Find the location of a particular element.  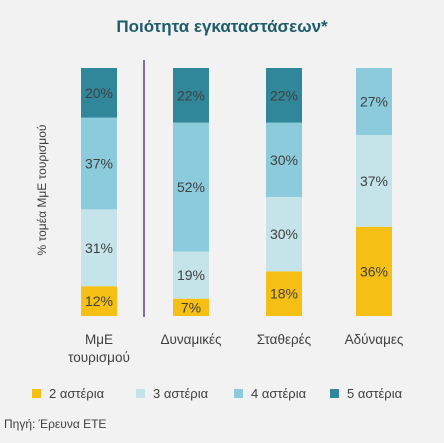

data-label: 31% is located at coordinates (99, 248).